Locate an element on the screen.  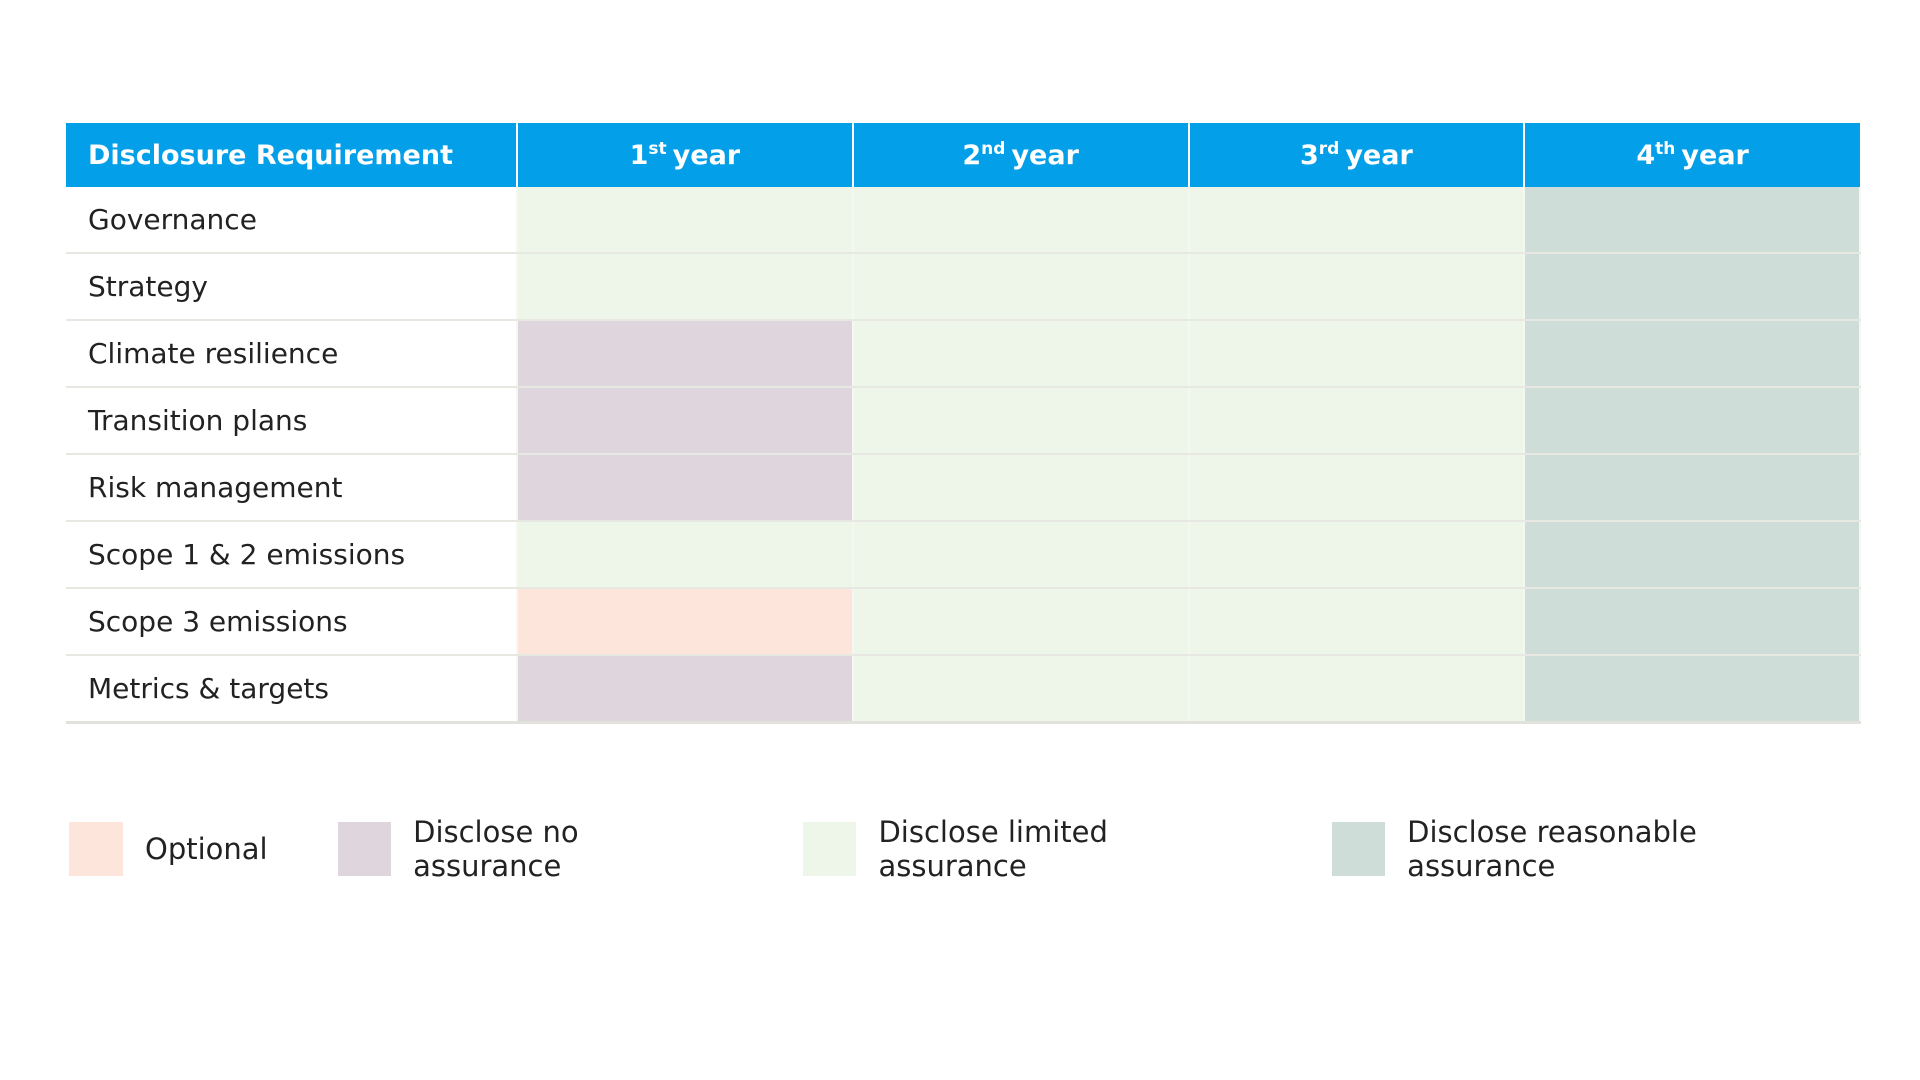
table-row: Governance is located at coordinates (963, 220).